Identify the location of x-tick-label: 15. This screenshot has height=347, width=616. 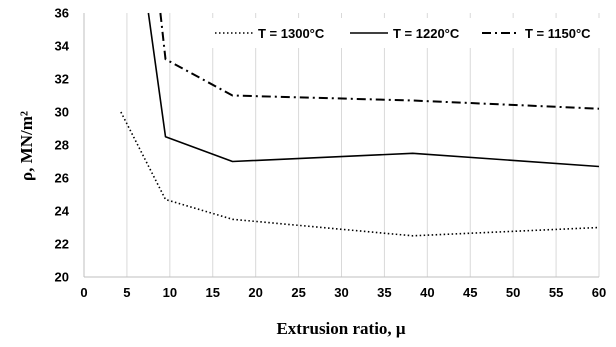
(213, 292).